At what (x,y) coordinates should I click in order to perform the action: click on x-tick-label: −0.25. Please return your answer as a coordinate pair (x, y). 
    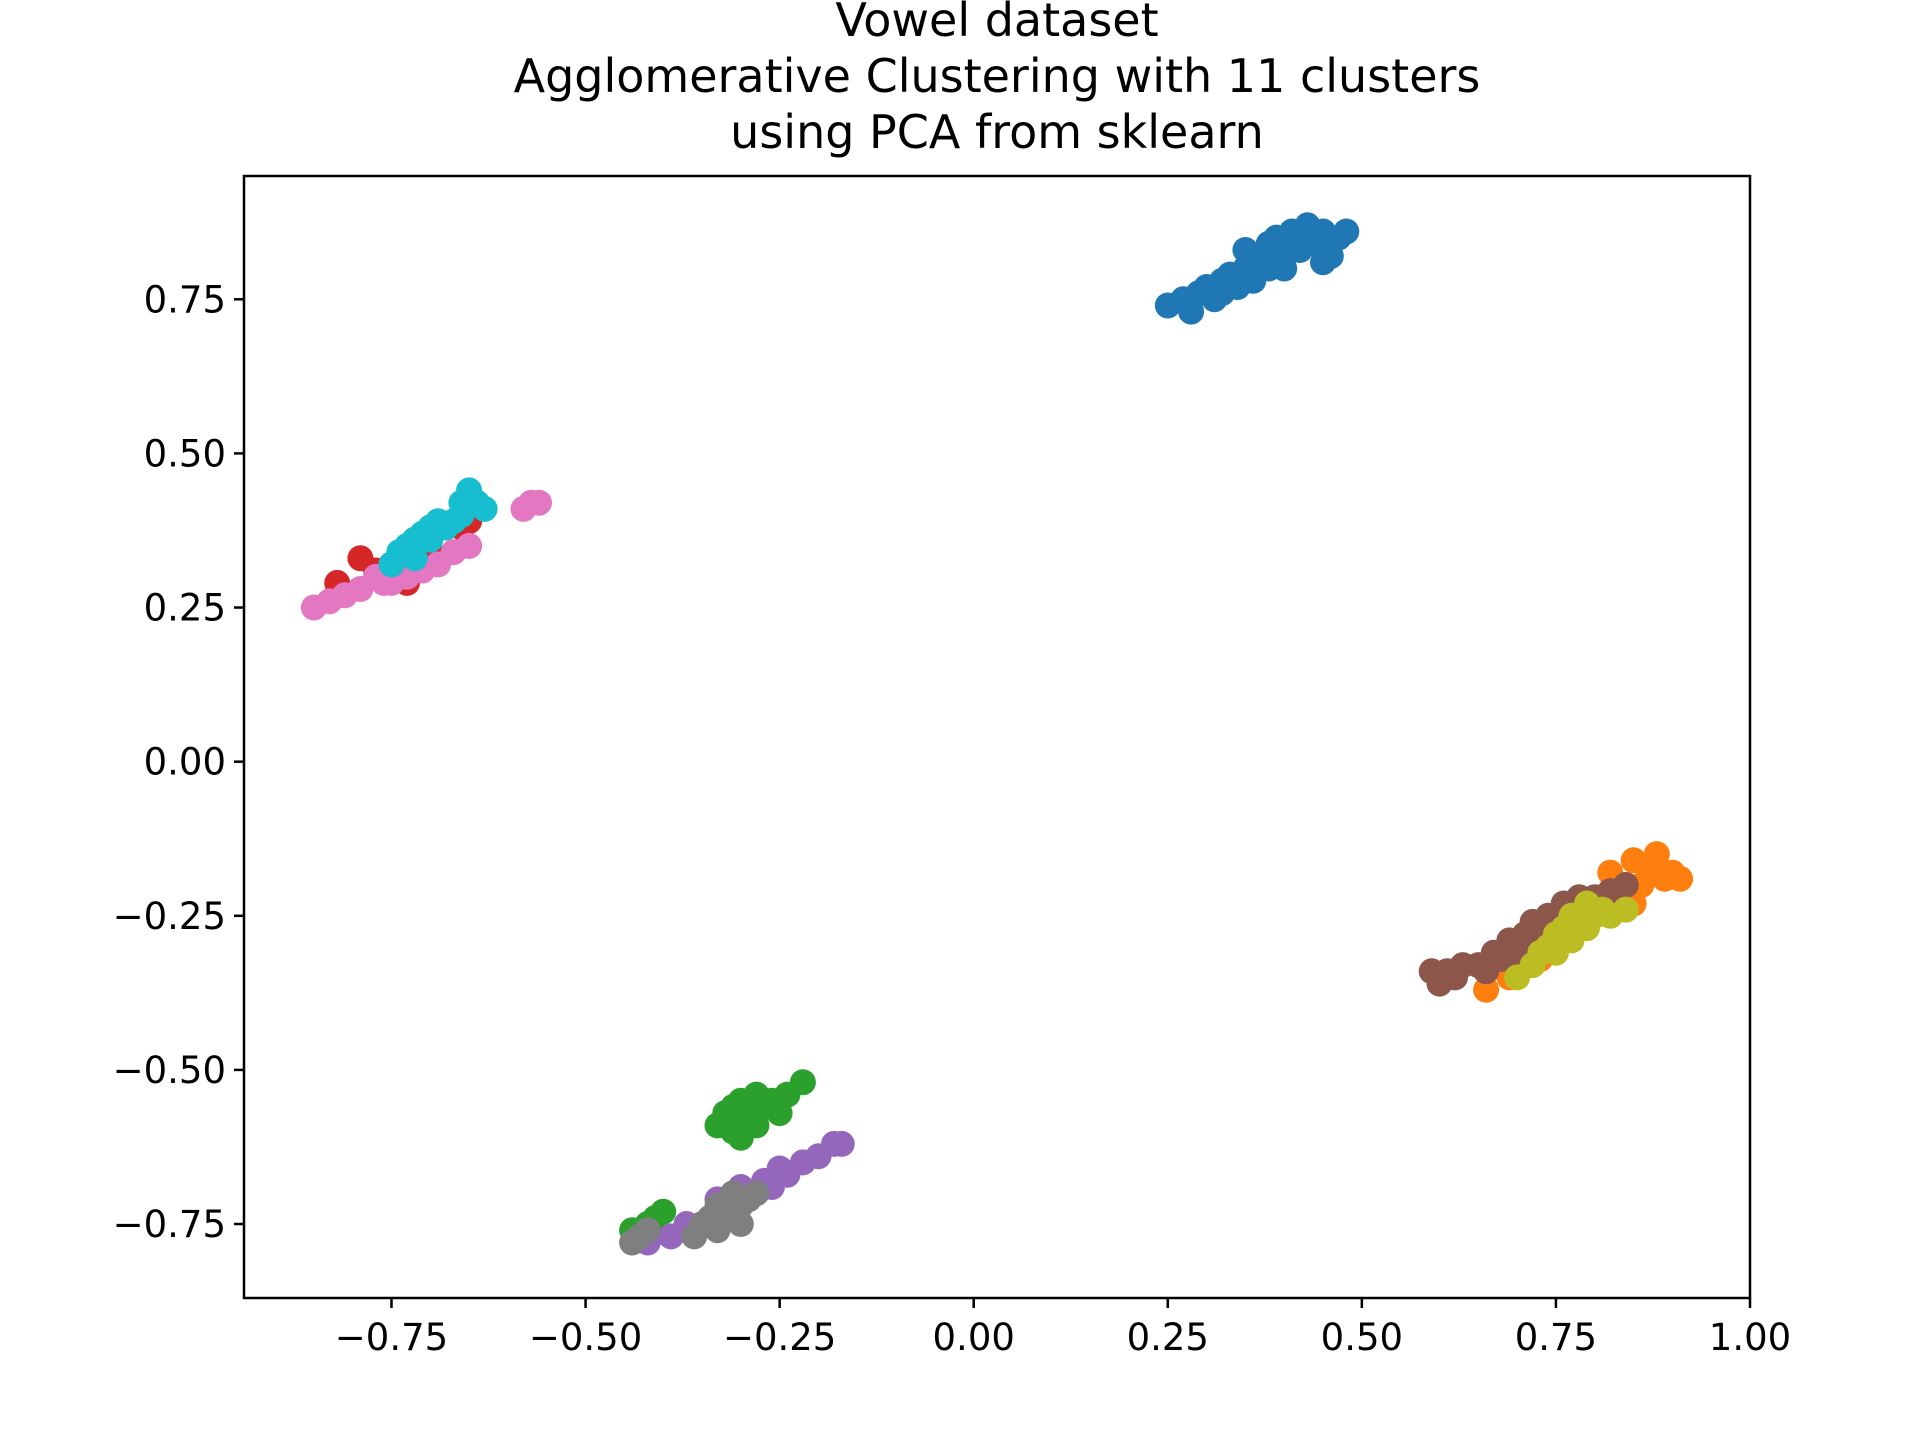
    Looking at the image, I should click on (779, 1337).